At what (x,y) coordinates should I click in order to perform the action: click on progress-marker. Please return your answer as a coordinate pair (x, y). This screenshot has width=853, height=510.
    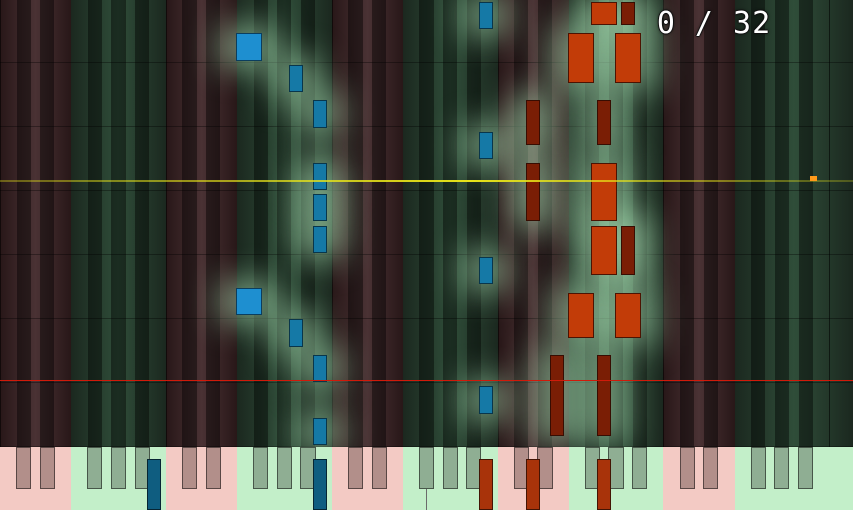
    Looking at the image, I should click on (813, 178).